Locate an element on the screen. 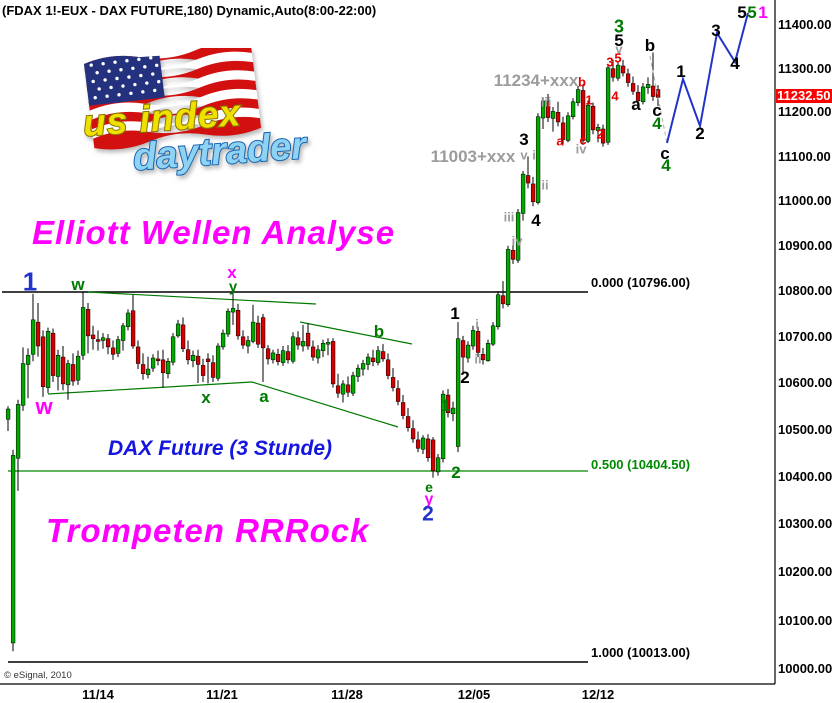 This screenshot has width=832, height=703. wave-label: i is located at coordinates (477, 324).